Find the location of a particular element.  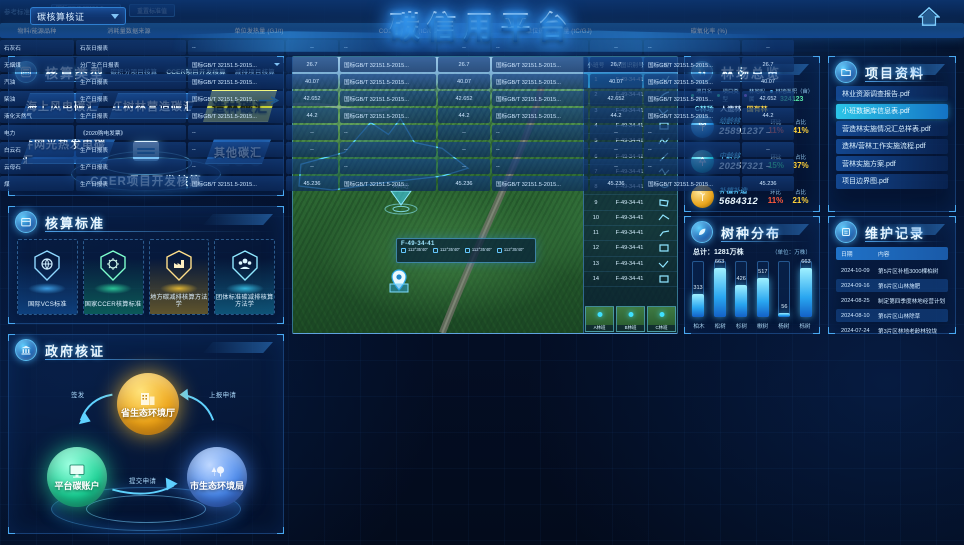

cell-date: 2024-07-24 is located at coordinates (855, 330).